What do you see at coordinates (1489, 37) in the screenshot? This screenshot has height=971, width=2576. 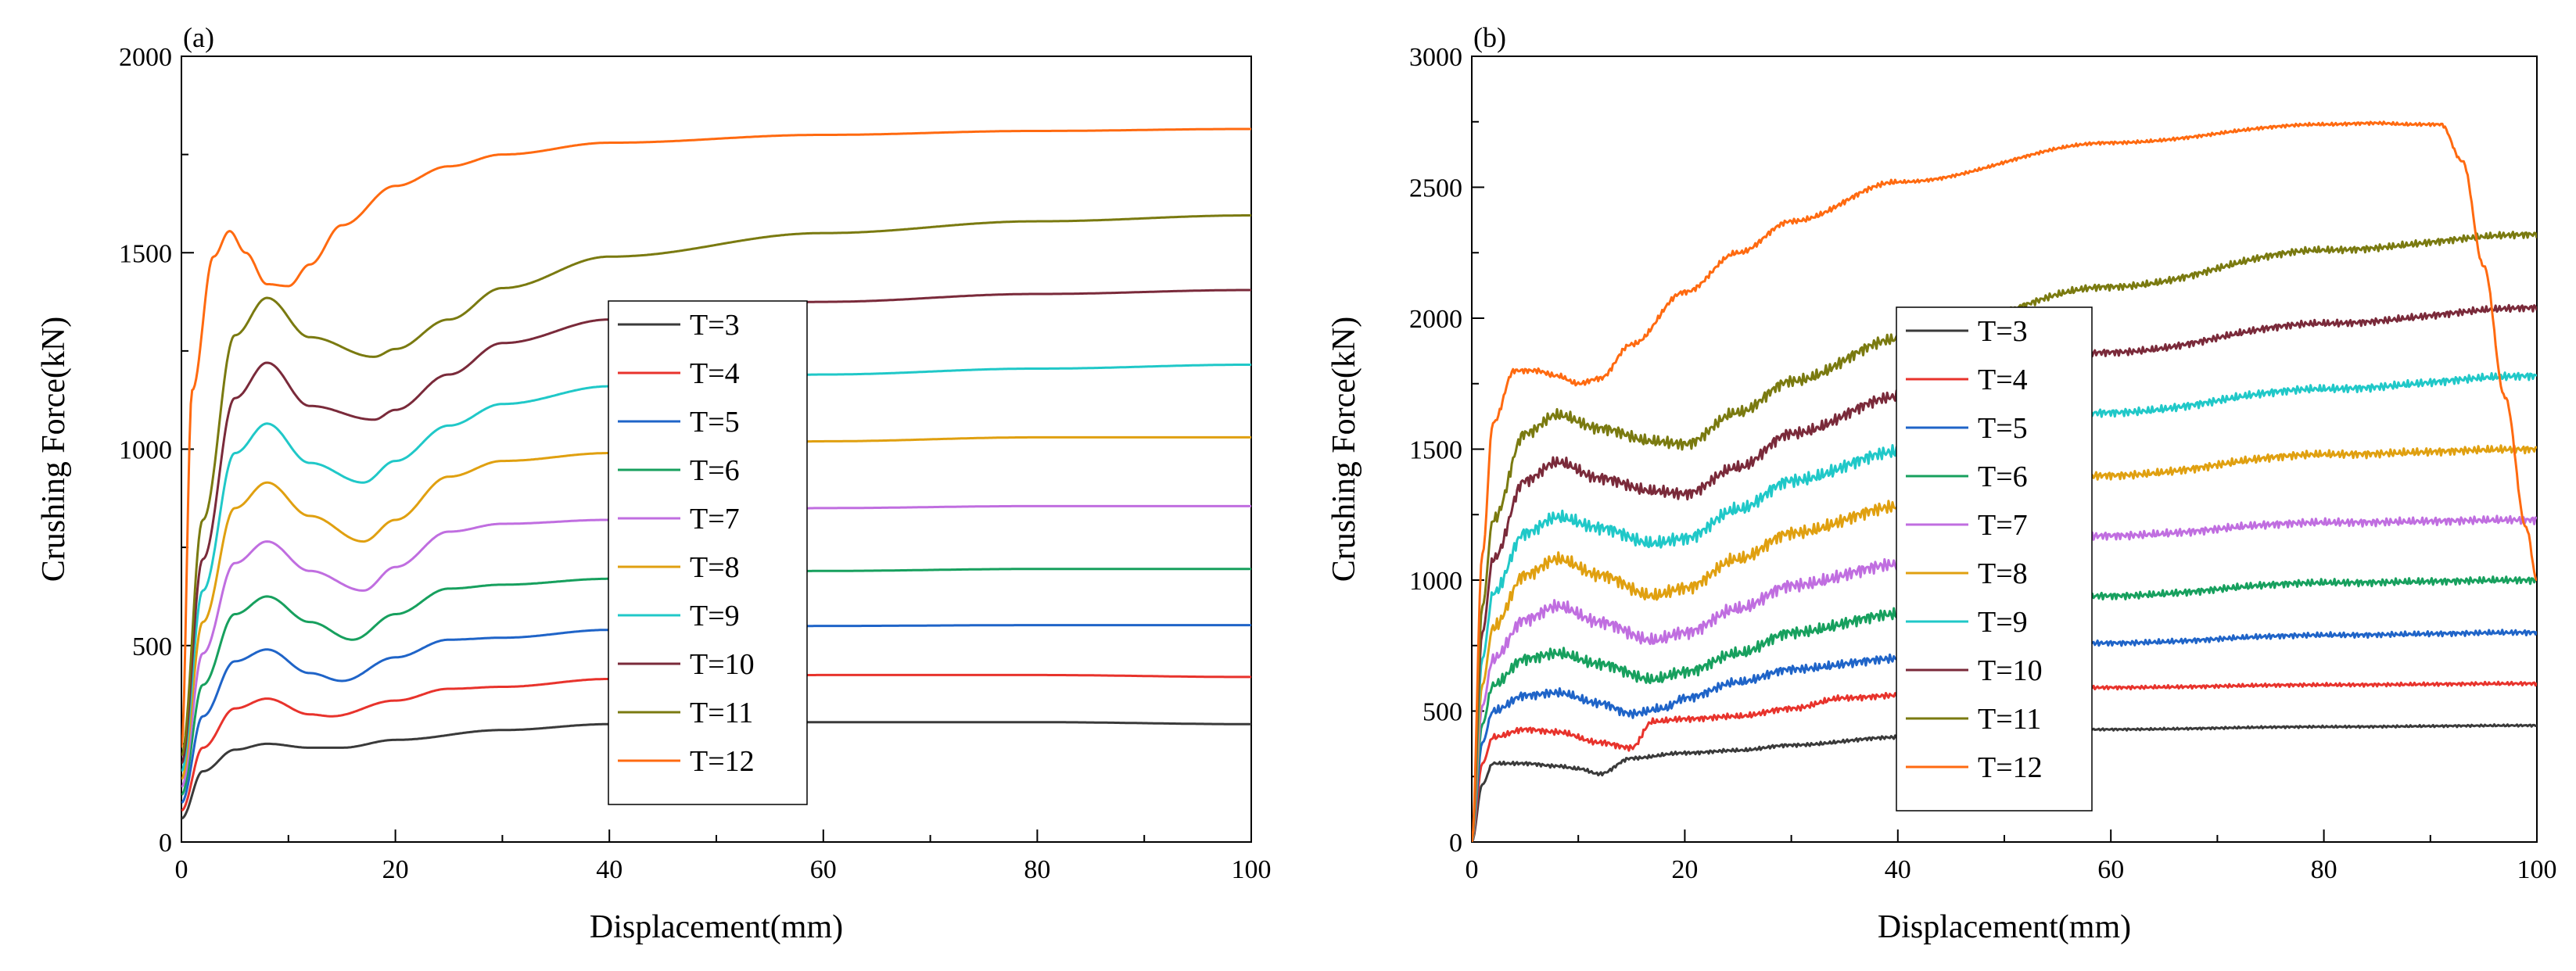 I see `panel-label: (b)` at bounding box center [1489, 37].